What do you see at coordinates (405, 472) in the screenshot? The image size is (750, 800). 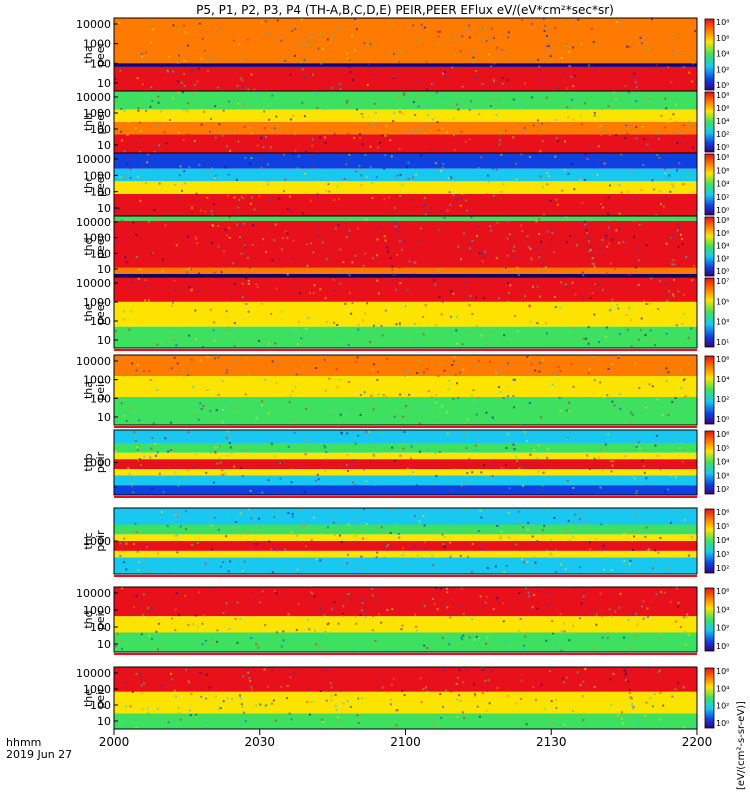 I see `spectrogram-band` at bounding box center [405, 472].